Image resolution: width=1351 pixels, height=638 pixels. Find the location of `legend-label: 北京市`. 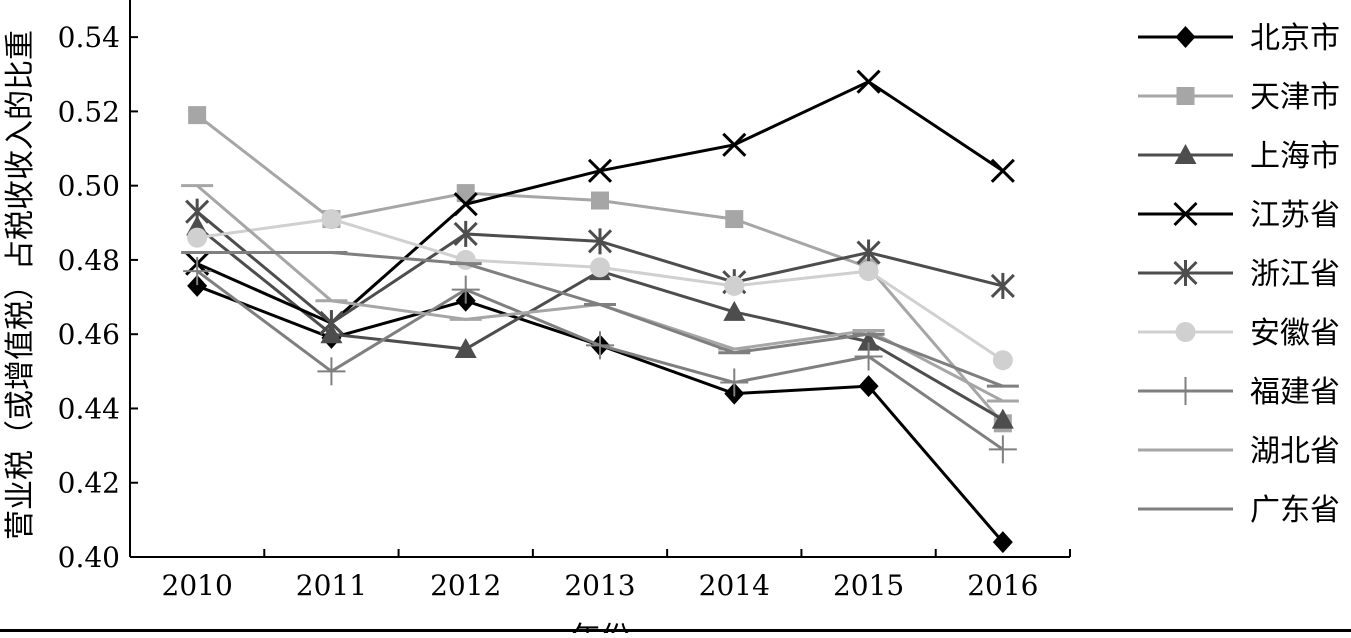

legend-label: 北京市 is located at coordinates (1295, 38).